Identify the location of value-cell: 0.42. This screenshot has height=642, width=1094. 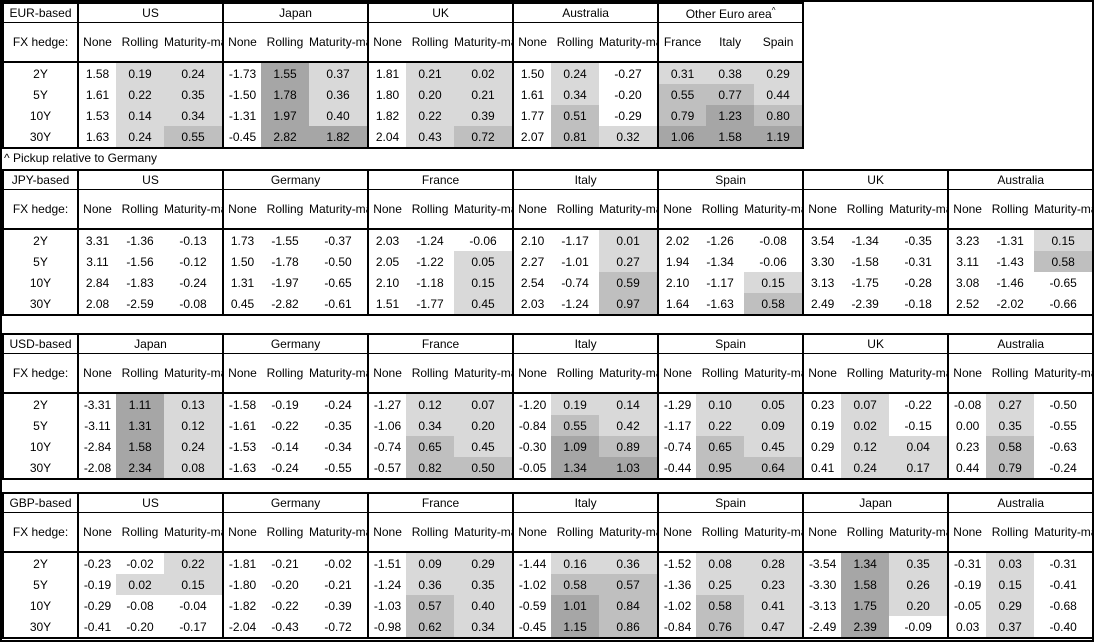
(629, 425).